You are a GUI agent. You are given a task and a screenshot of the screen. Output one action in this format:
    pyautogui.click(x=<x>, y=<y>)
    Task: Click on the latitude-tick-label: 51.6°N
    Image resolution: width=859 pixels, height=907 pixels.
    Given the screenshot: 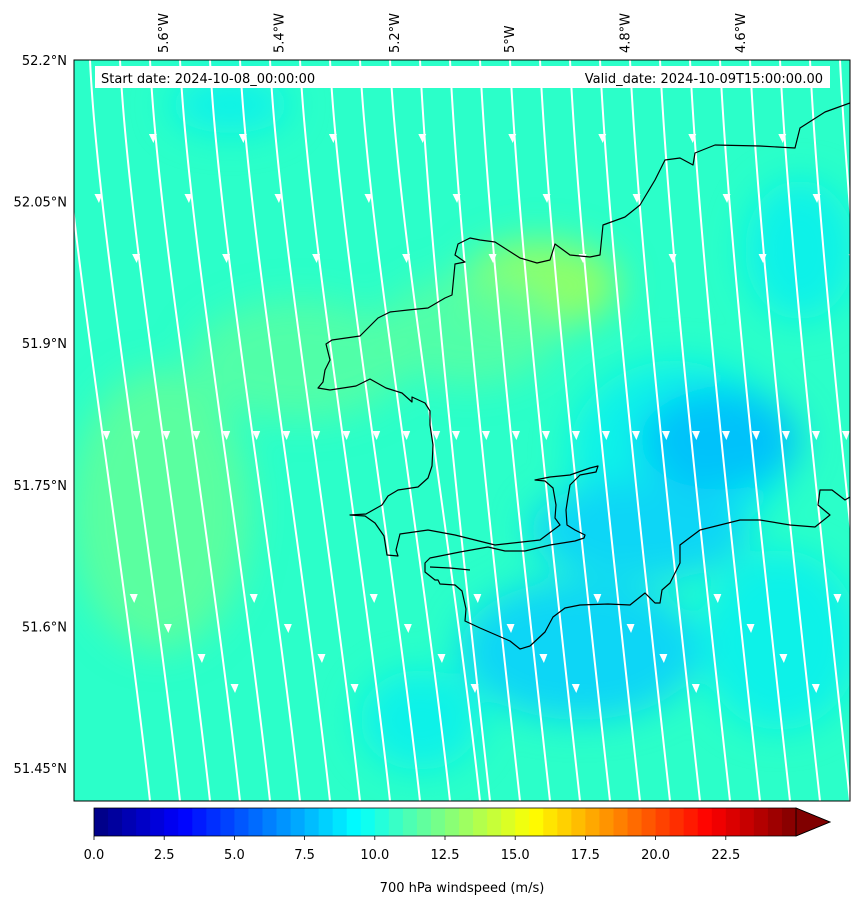 What is the action you would take?
    pyautogui.click(x=44, y=627)
    